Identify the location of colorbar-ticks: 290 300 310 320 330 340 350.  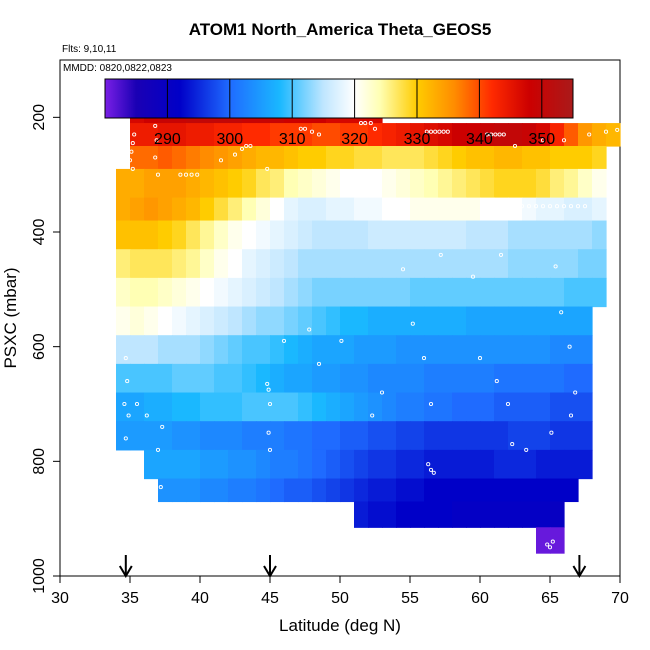
(354, 113).